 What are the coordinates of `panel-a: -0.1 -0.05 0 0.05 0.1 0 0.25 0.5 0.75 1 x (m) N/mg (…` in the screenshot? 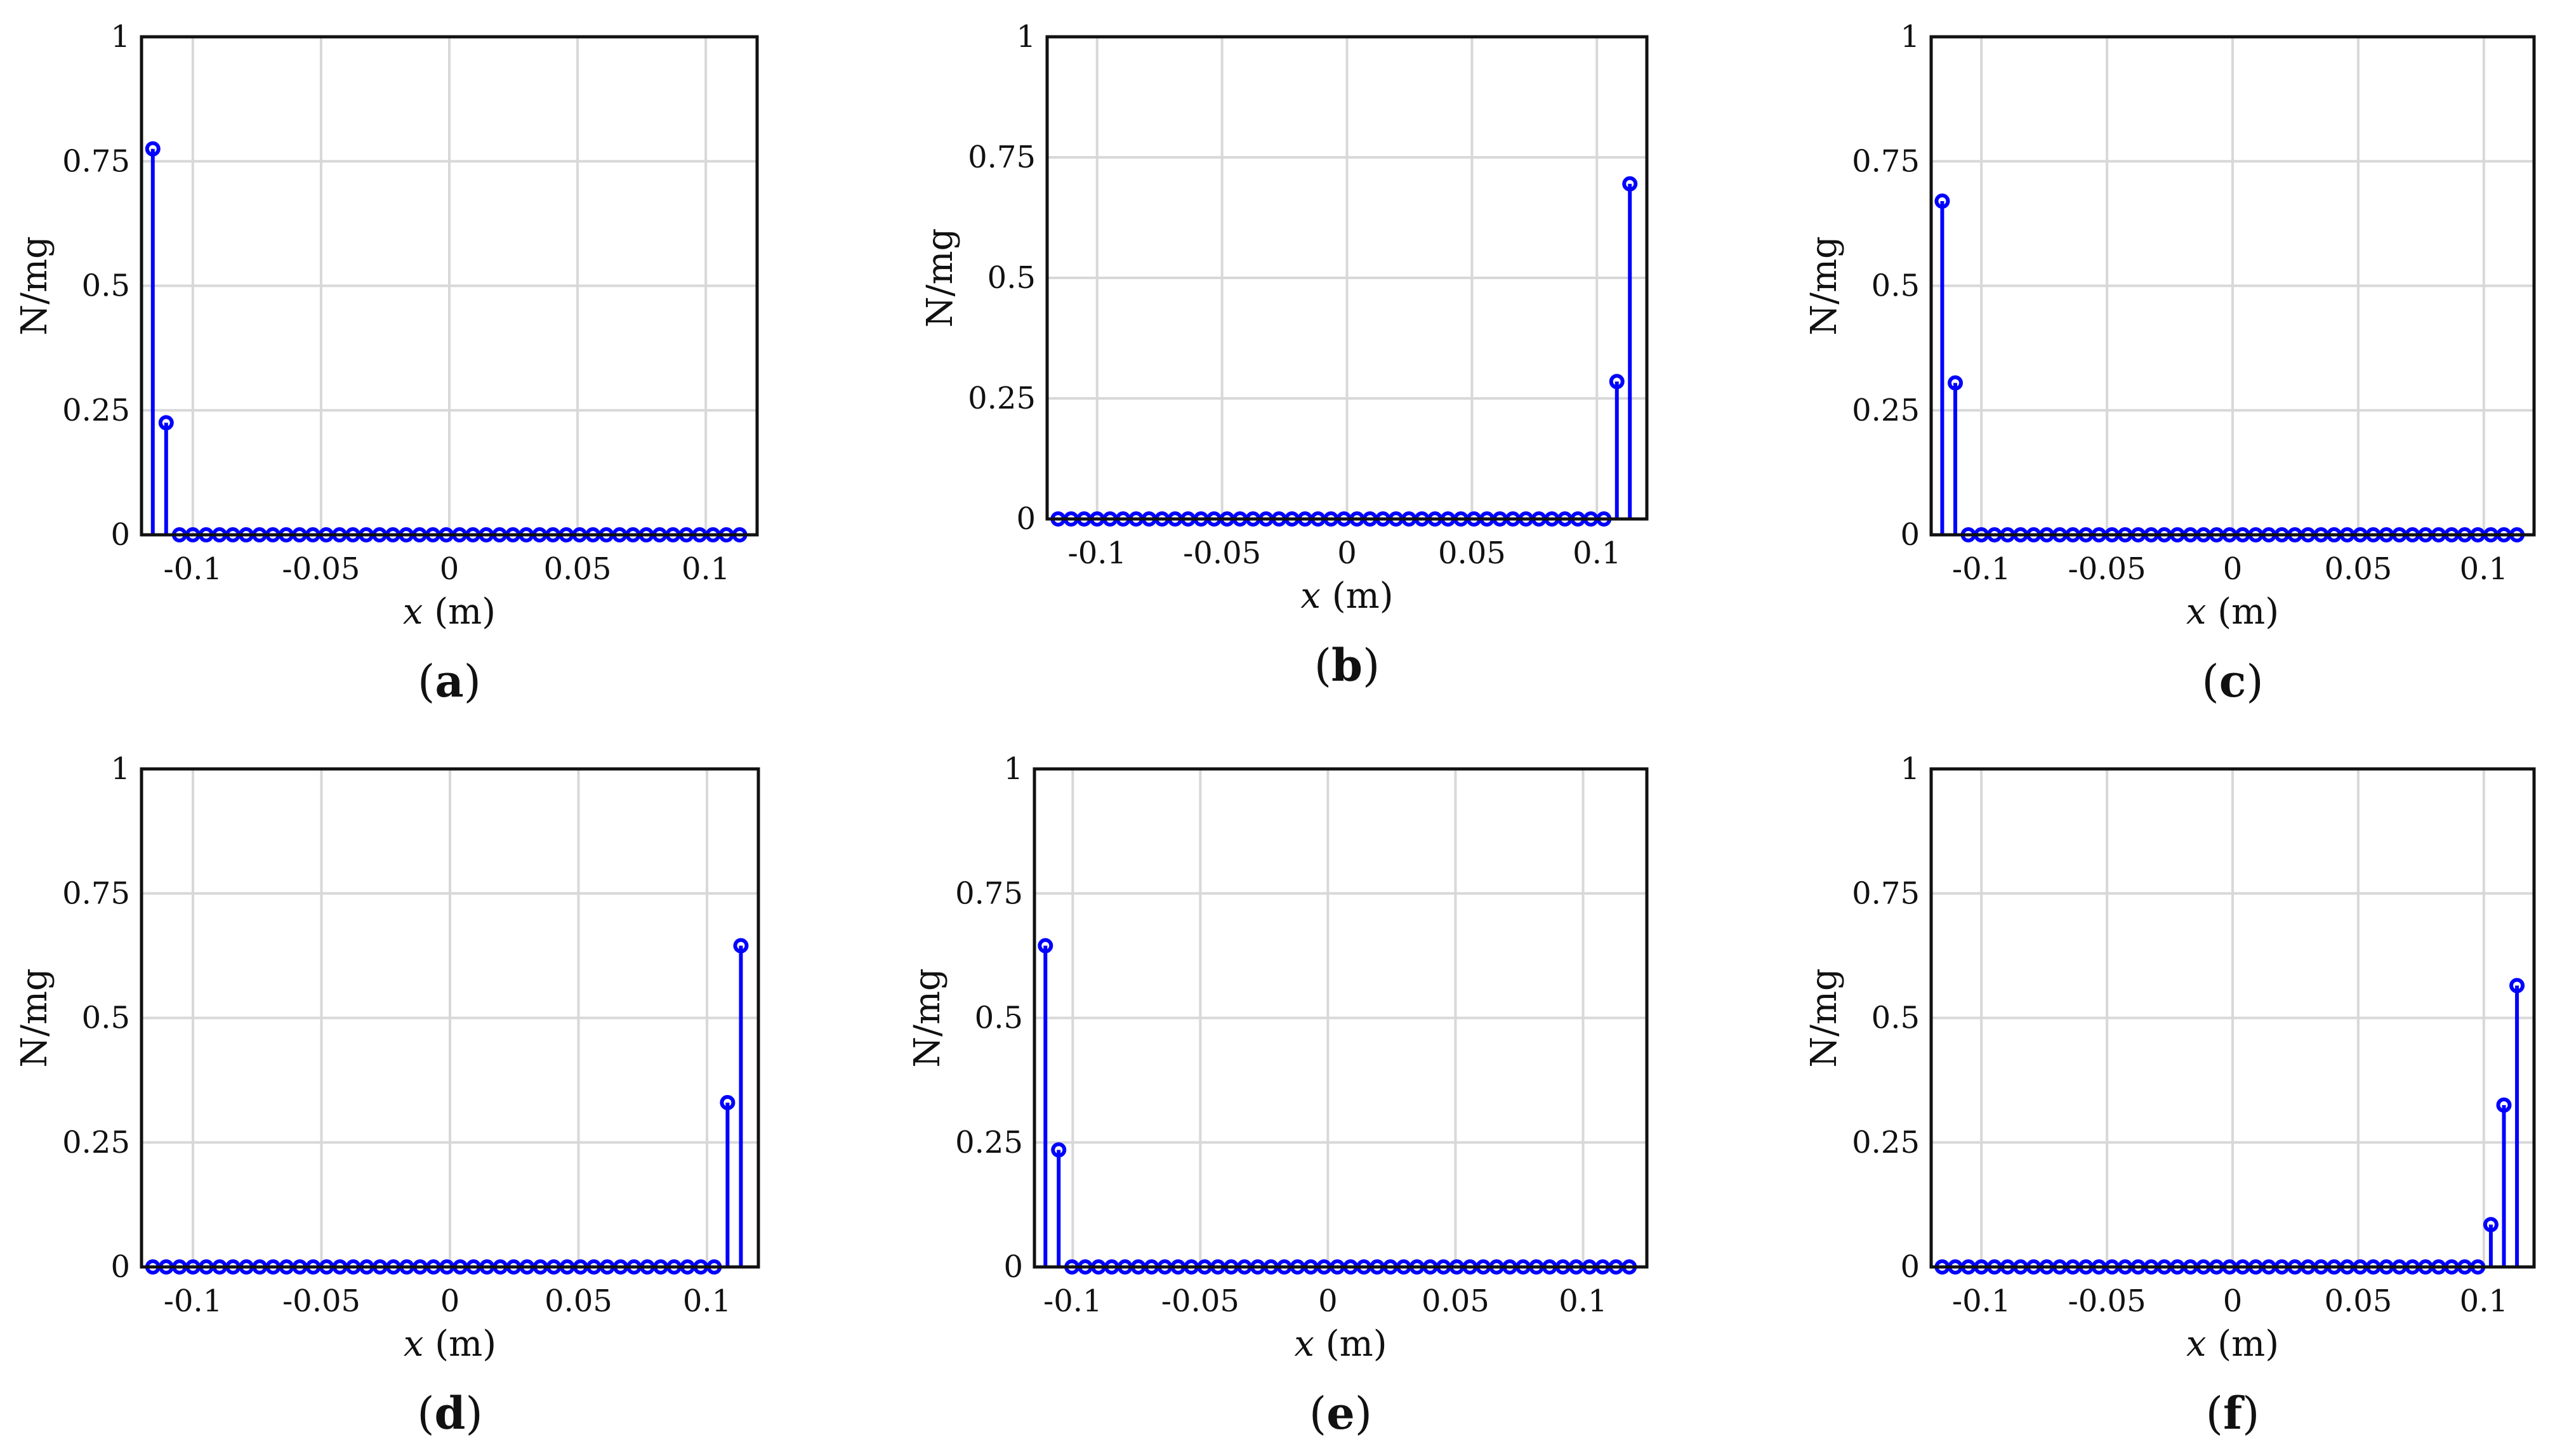 It's located at (386, 363).